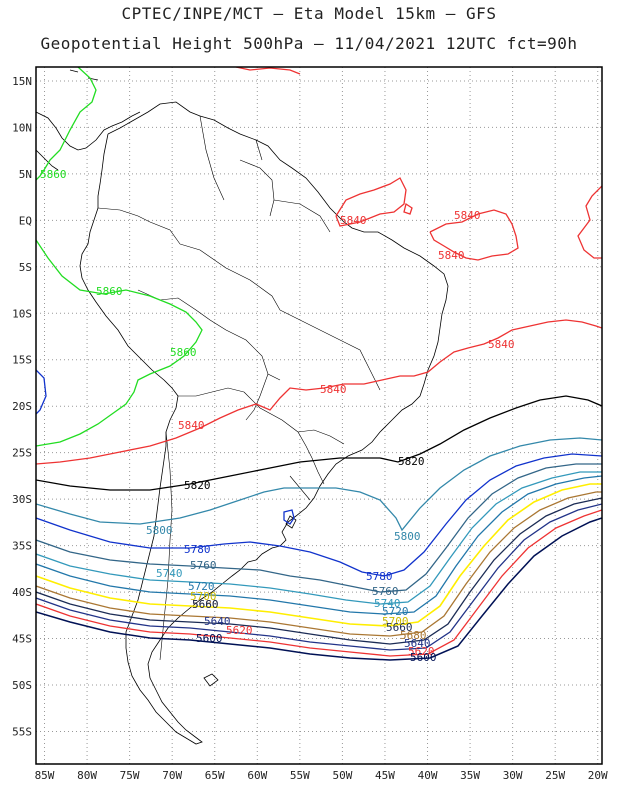 Image resolution: width=618 pixels, height=800 pixels. I want to click on central-america-coast, so click(88, 120).